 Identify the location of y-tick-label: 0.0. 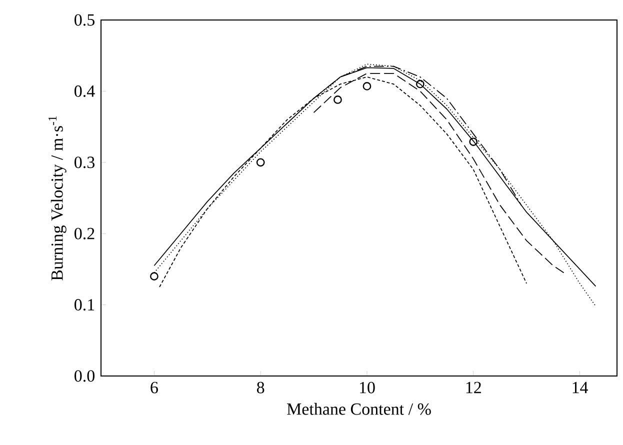
(84, 376).